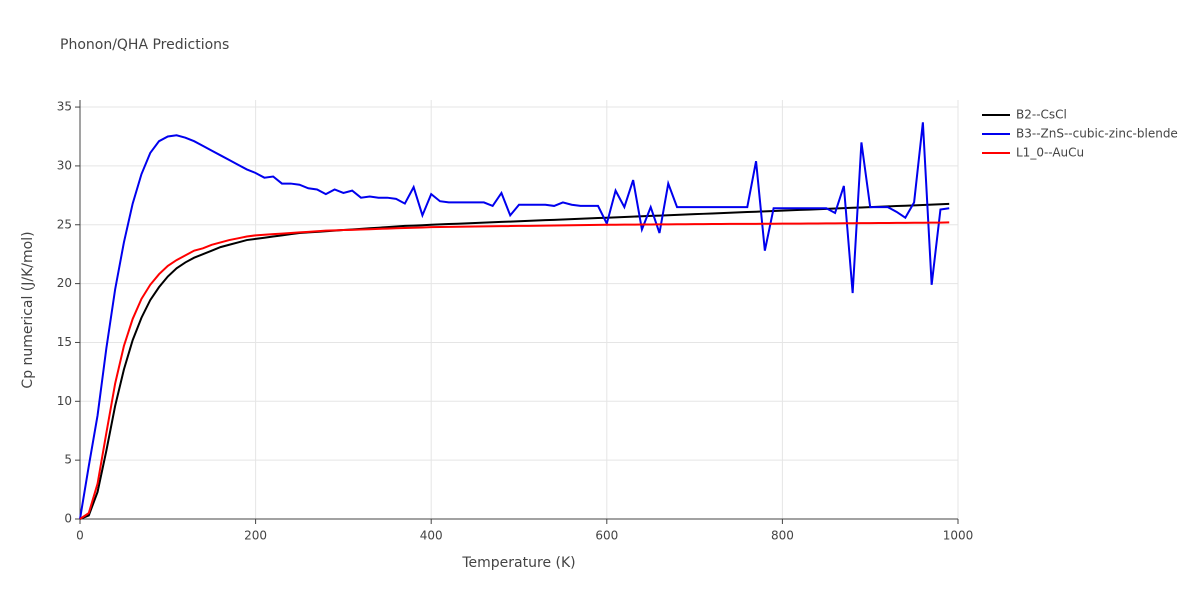 Image resolution: width=1200 pixels, height=600 pixels. What do you see at coordinates (64, 165) in the screenshot?
I see `y-tick-label: 30` at bounding box center [64, 165].